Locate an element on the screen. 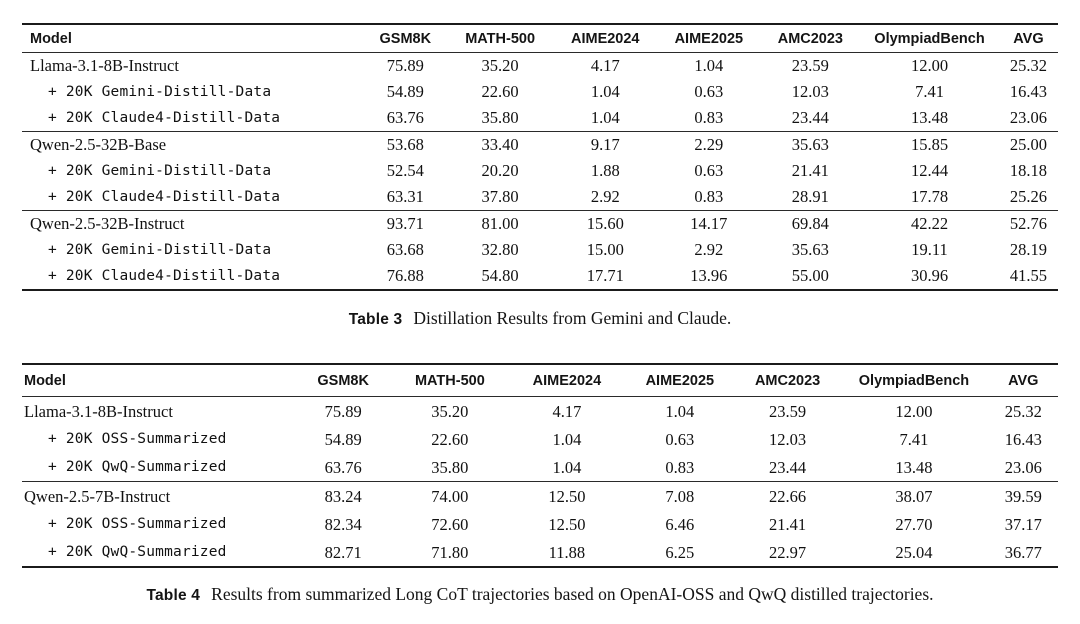 The height and width of the screenshot is (624, 1080). score-cell: 25.00 is located at coordinates (1028, 144).